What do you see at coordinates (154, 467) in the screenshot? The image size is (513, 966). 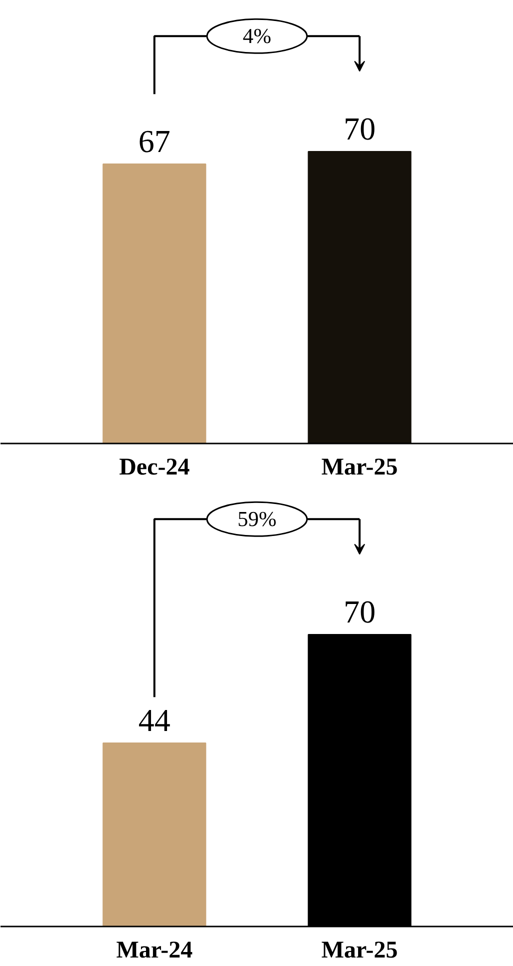 I see `x-tick-label: Dec-24` at bounding box center [154, 467].